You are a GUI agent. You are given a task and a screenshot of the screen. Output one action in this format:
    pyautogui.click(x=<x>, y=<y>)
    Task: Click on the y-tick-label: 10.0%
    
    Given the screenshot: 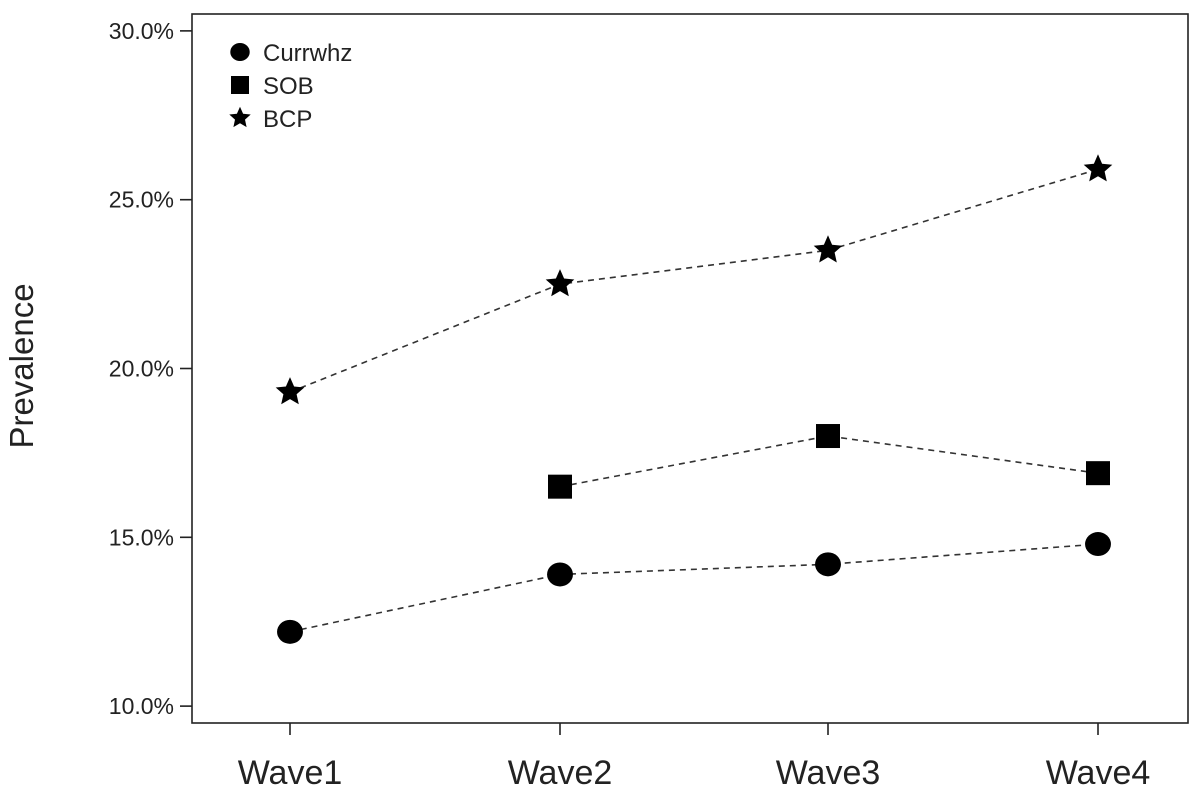 What is the action you would take?
    pyautogui.click(x=141, y=706)
    